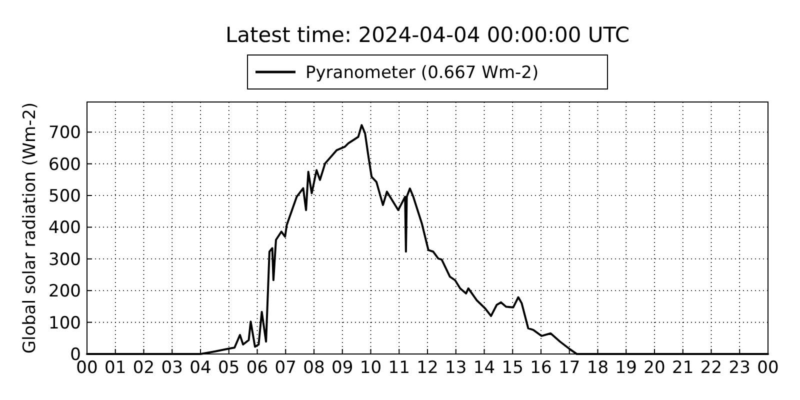 The width and height of the screenshot is (800, 400). I want to click on x-tick-label: 13, so click(456, 368).